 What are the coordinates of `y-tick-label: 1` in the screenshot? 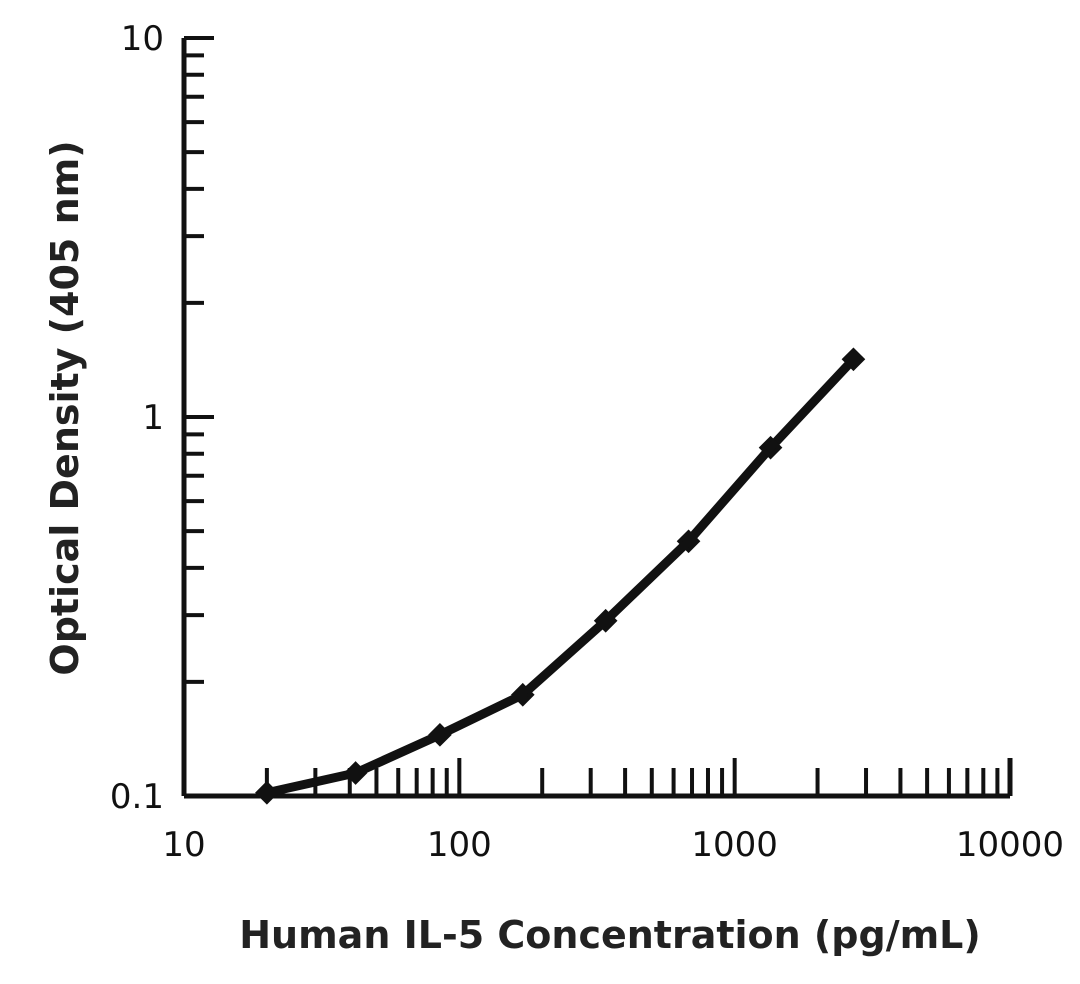 It's located at (153, 418).